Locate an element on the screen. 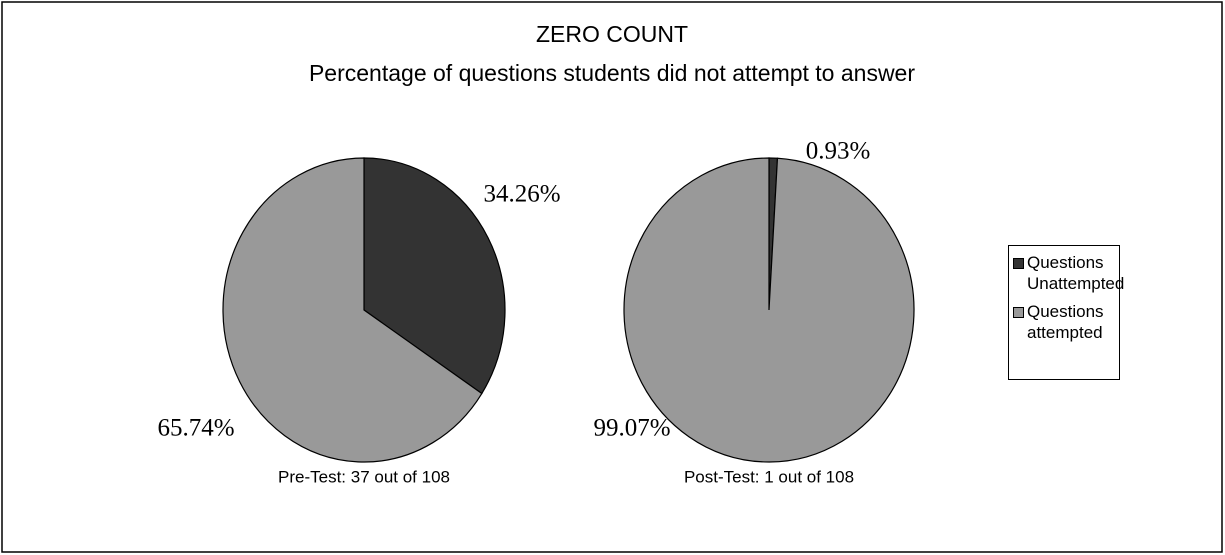  legend-item: Questions attempted is located at coordinates (1064, 322).